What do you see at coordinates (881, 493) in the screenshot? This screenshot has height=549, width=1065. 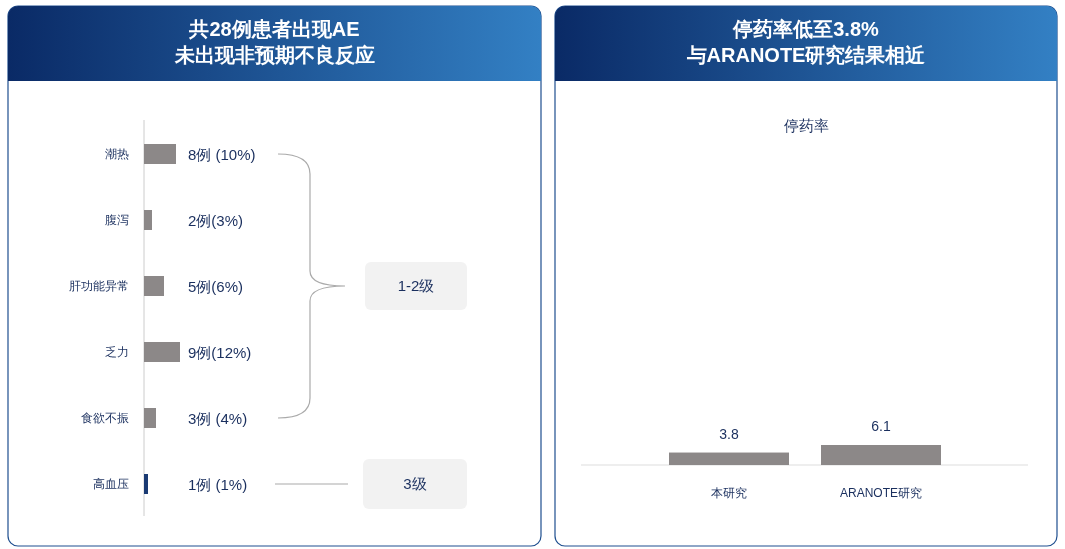 I see `x-tick-label: ARANOTE研究` at bounding box center [881, 493].